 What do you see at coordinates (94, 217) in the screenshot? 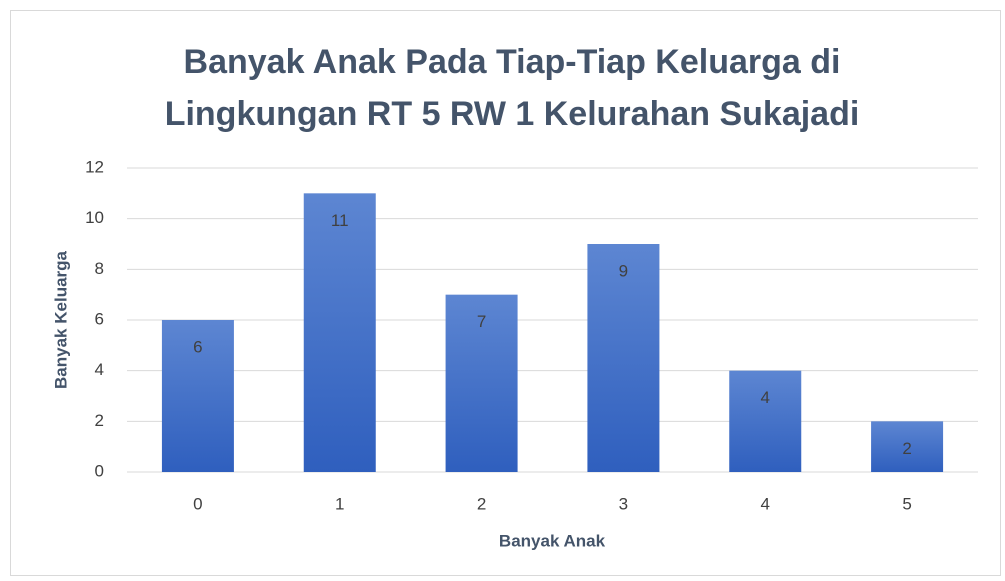
I see `y-tick-label: 10` at bounding box center [94, 217].